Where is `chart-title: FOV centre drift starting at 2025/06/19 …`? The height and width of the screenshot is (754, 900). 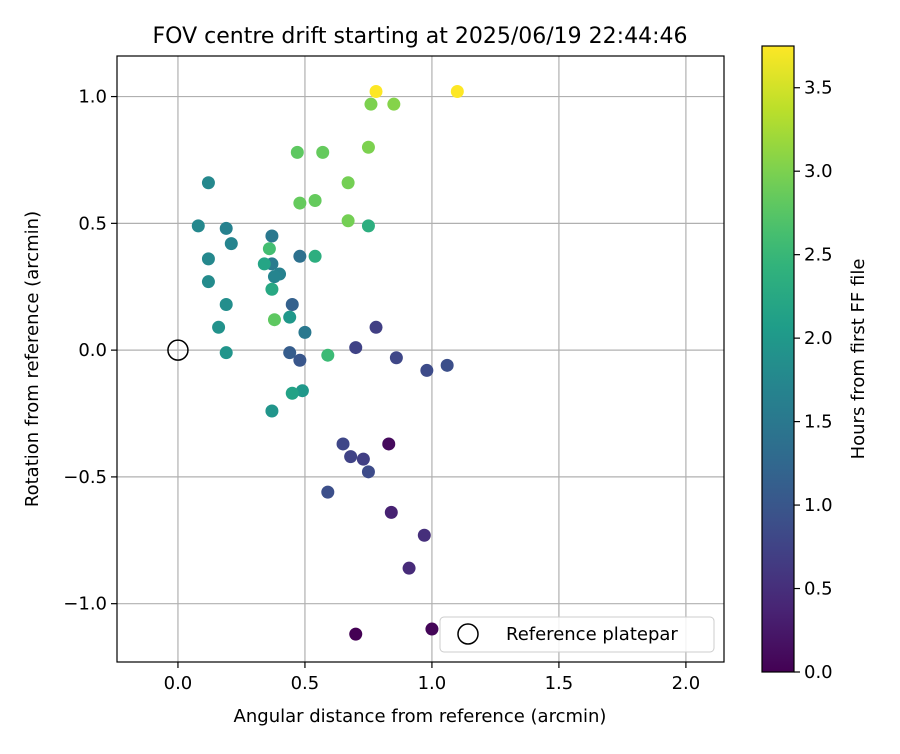 chart-title: FOV centre drift starting at 2025/06/19 … is located at coordinates (420, 36).